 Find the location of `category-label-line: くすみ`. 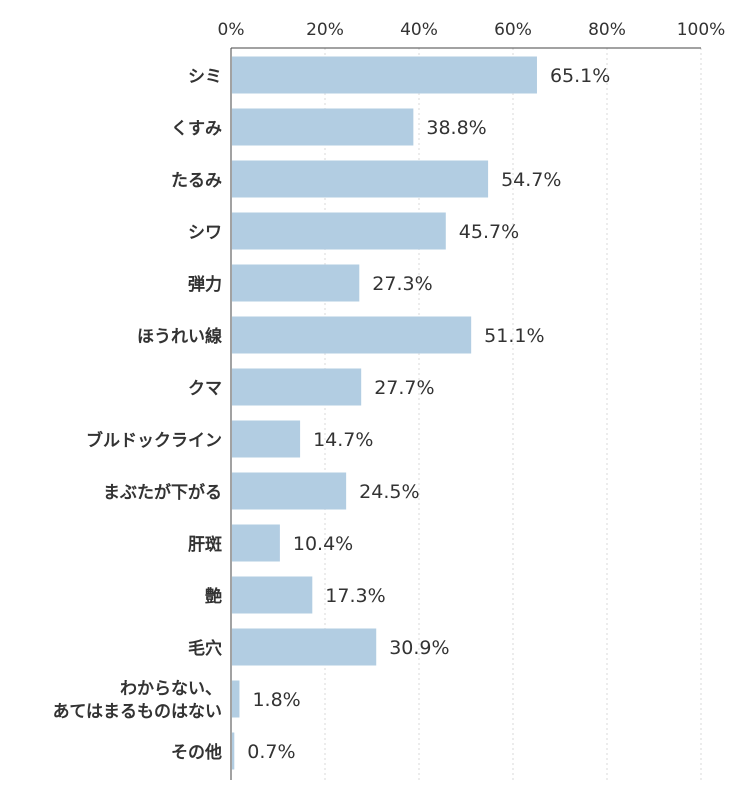

category-label-line: くすみ is located at coordinates (196, 129).